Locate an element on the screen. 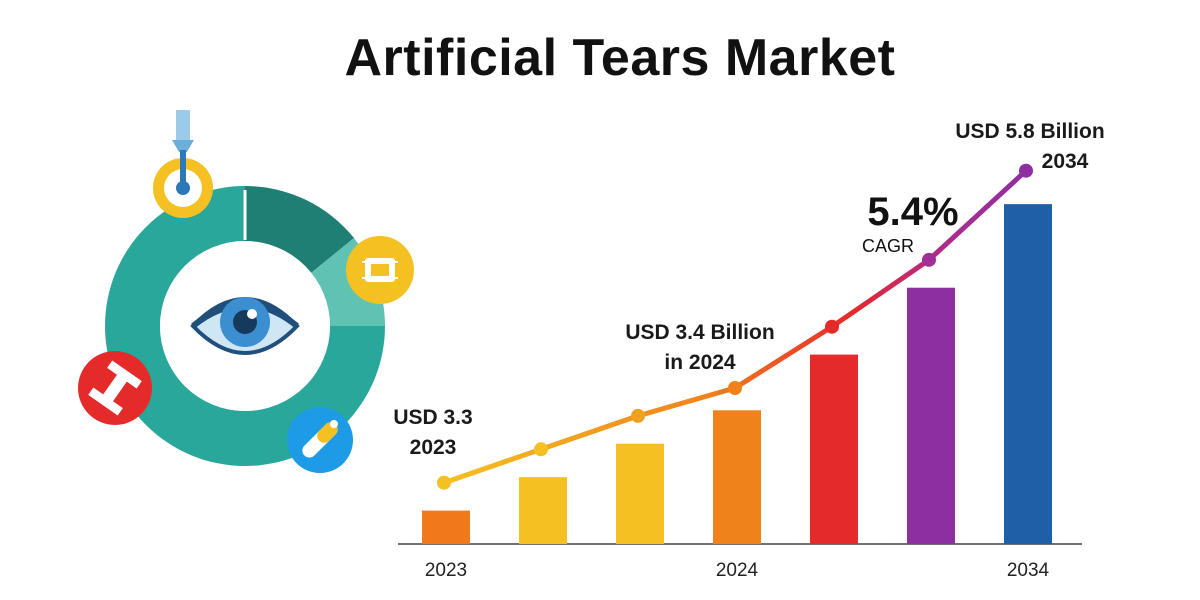 This screenshot has height=600, width=1200. eye-dropper-icon is located at coordinates (183, 164).